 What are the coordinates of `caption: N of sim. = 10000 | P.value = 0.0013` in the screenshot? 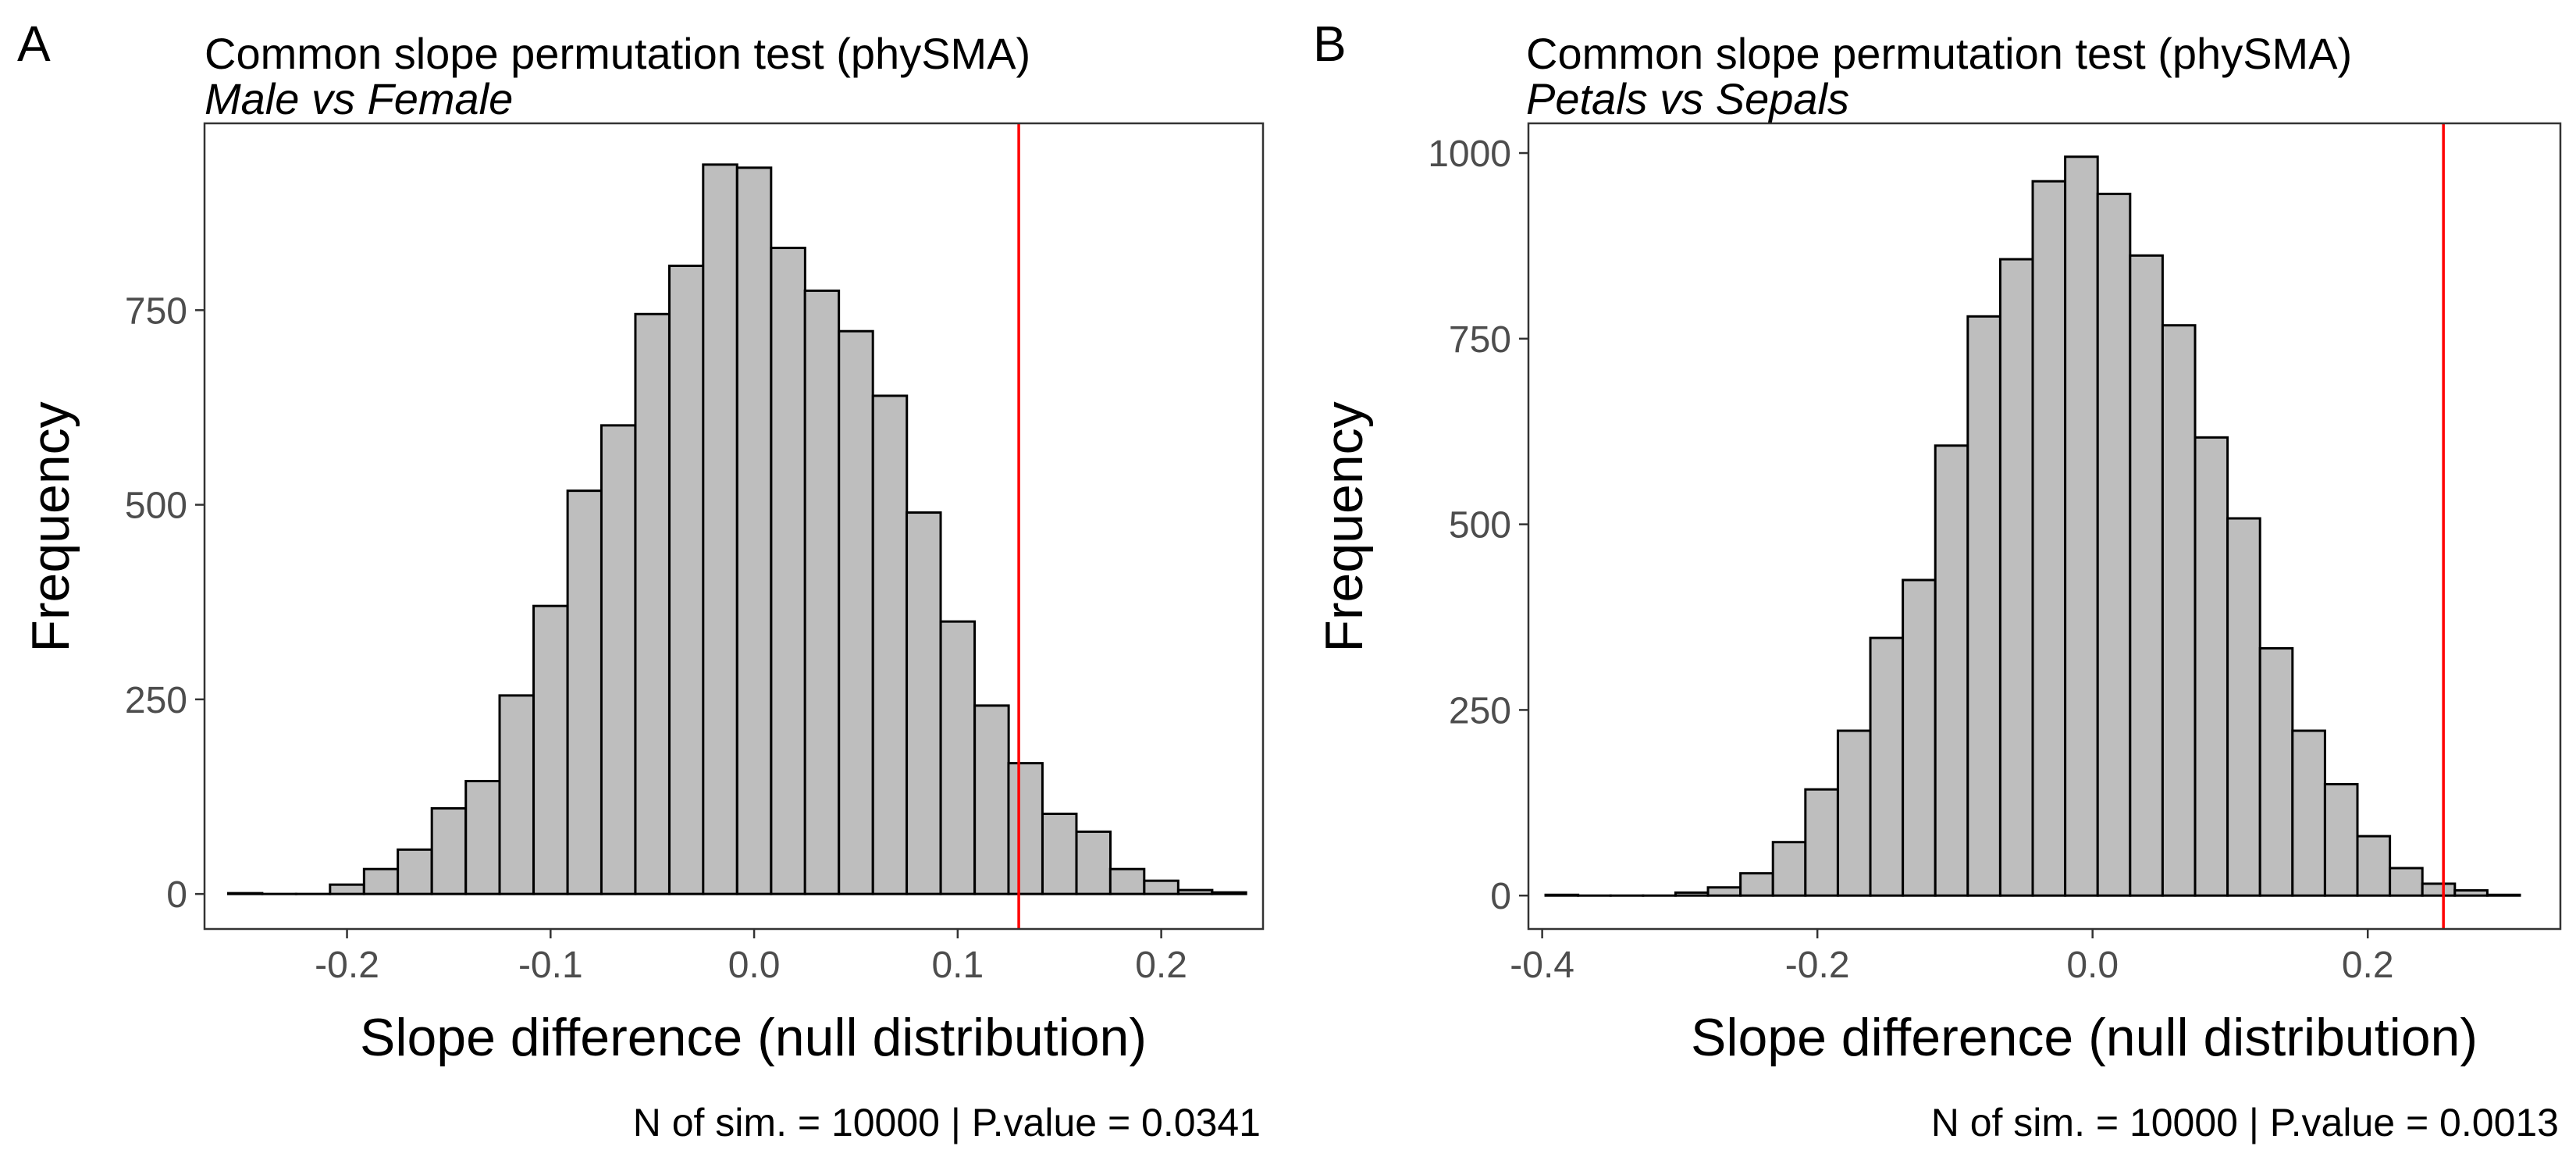 It's located at (2245, 1122).